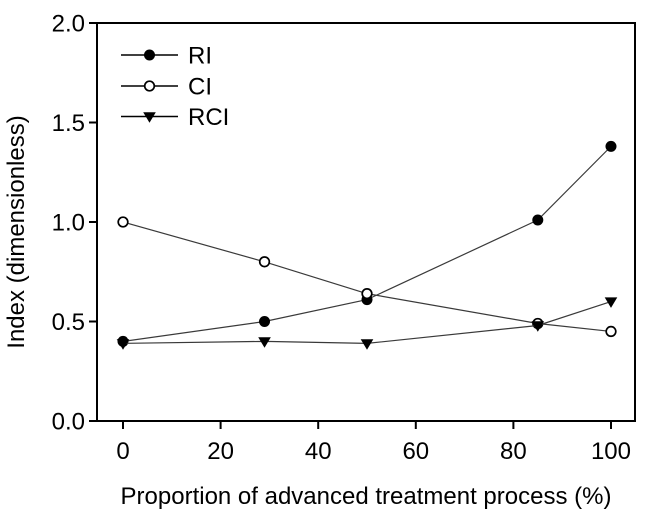 The width and height of the screenshot is (650, 523). Describe the element at coordinates (68, 223) in the screenshot. I see `y-tick-label: 1.0` at that location.